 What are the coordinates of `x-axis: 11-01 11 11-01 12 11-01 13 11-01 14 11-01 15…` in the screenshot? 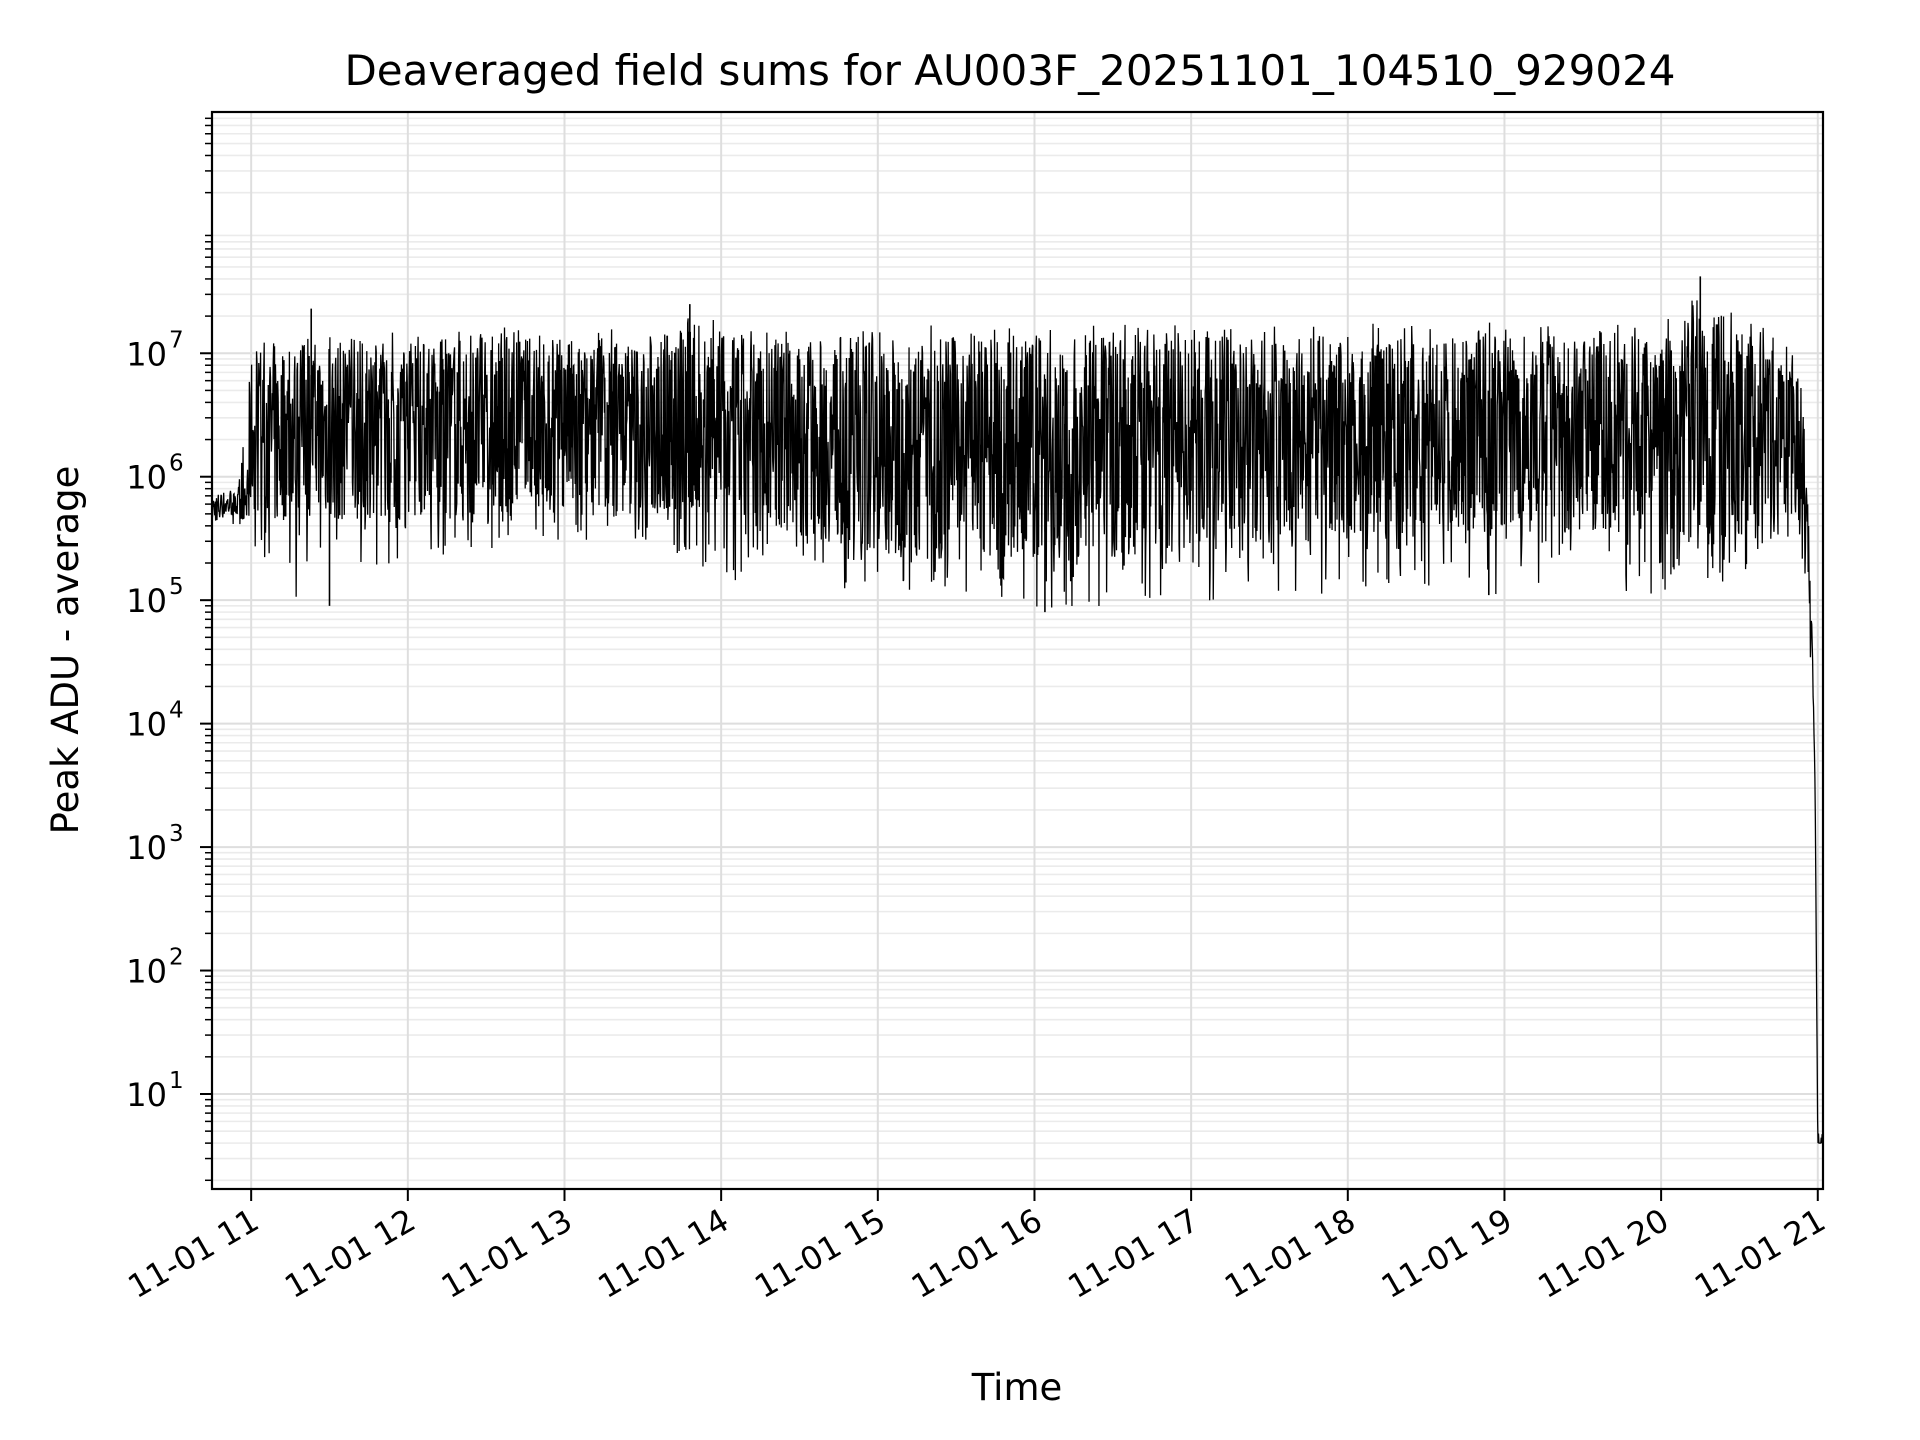 It's located at (977, 1247).